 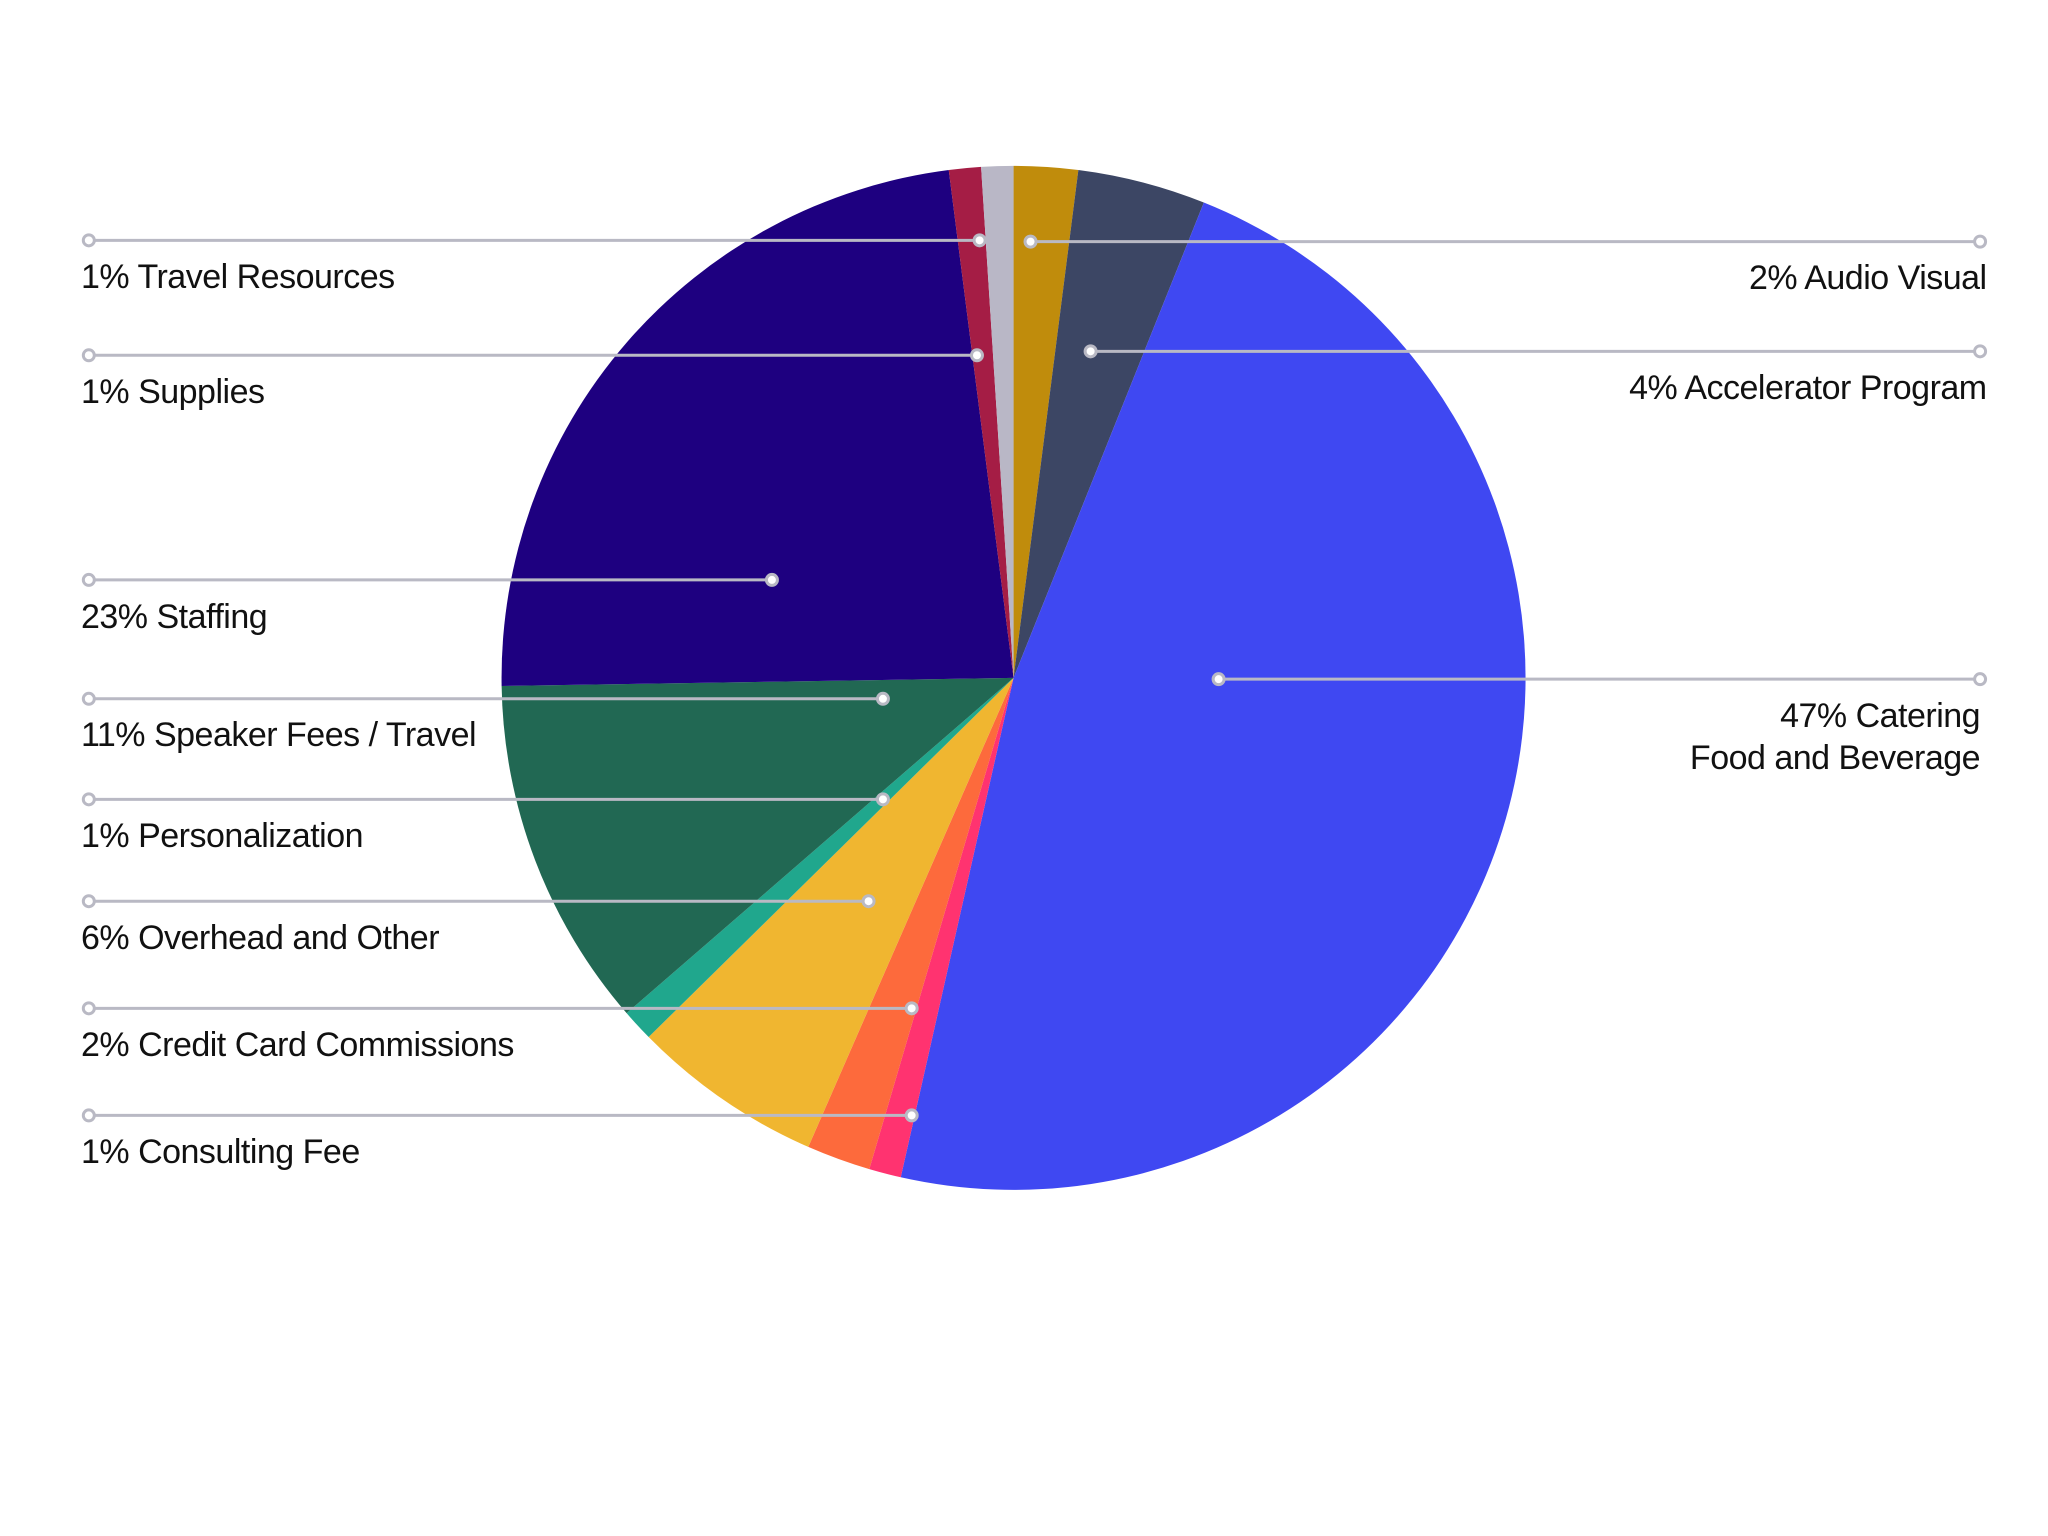 What do you see at coordinates (326, 1045) in the screenshot?
I see `category-label: Credit Card Commissions` at bounding box center [326, 1045].